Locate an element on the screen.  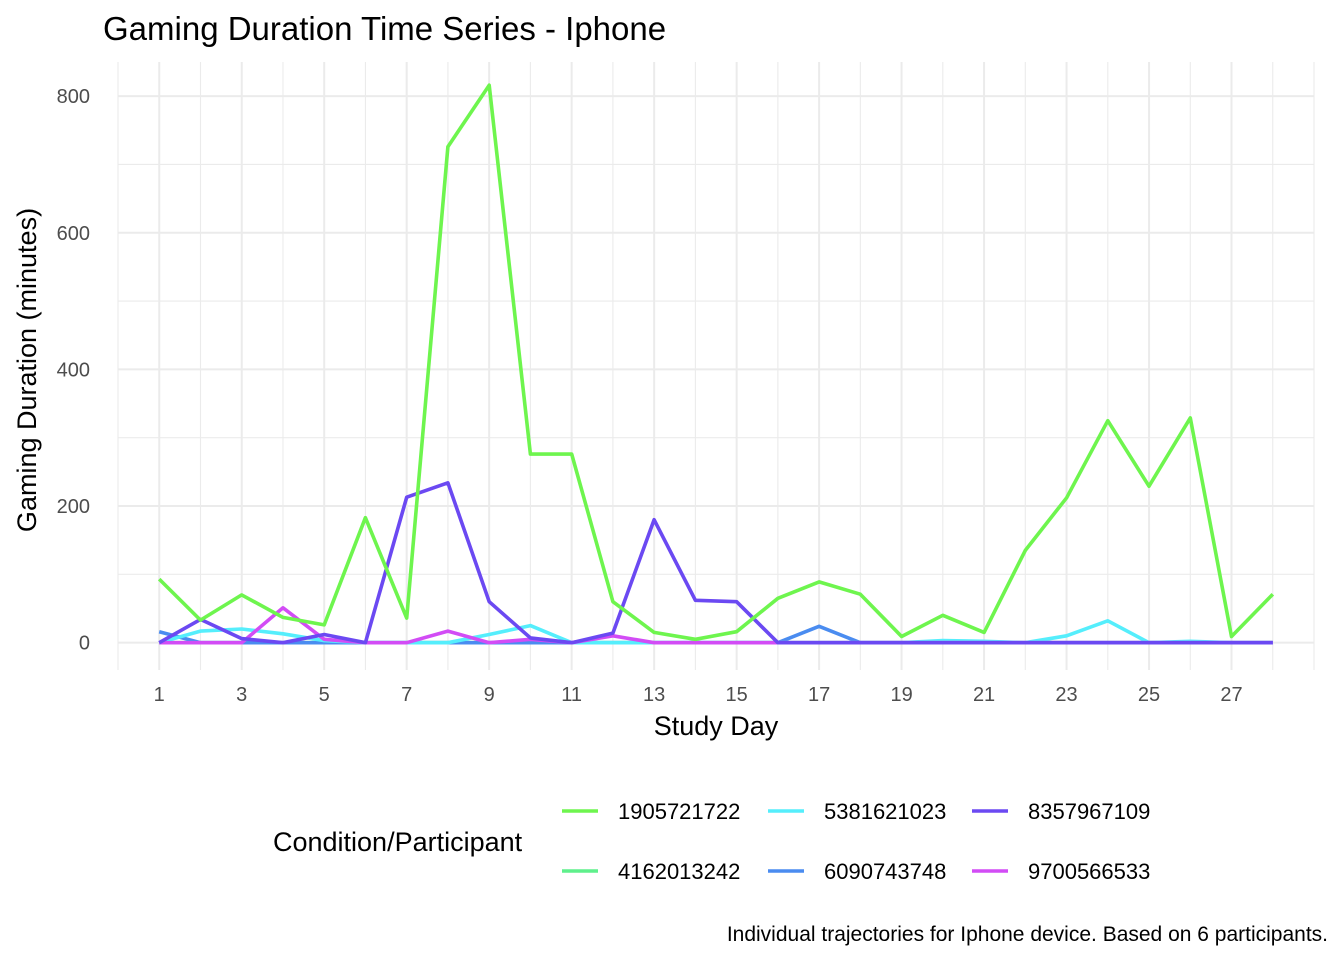
chart-title: Gaming Duration Time Series - Iphone is located at coordinates (384, 28).